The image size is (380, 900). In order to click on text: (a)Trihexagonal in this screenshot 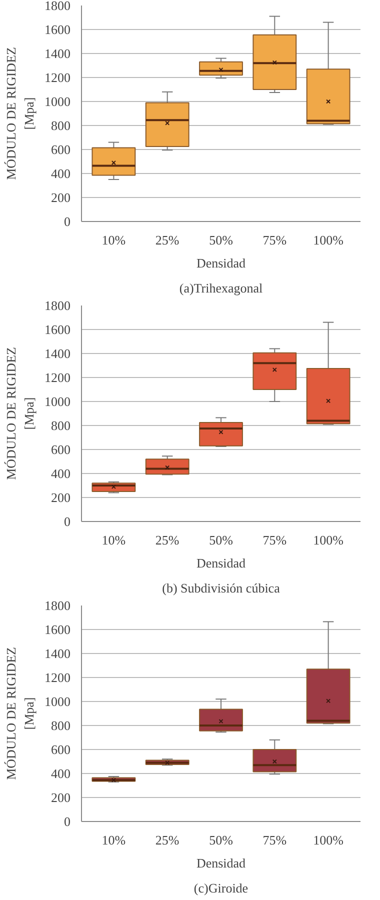, I will do `click(221, 288)`.